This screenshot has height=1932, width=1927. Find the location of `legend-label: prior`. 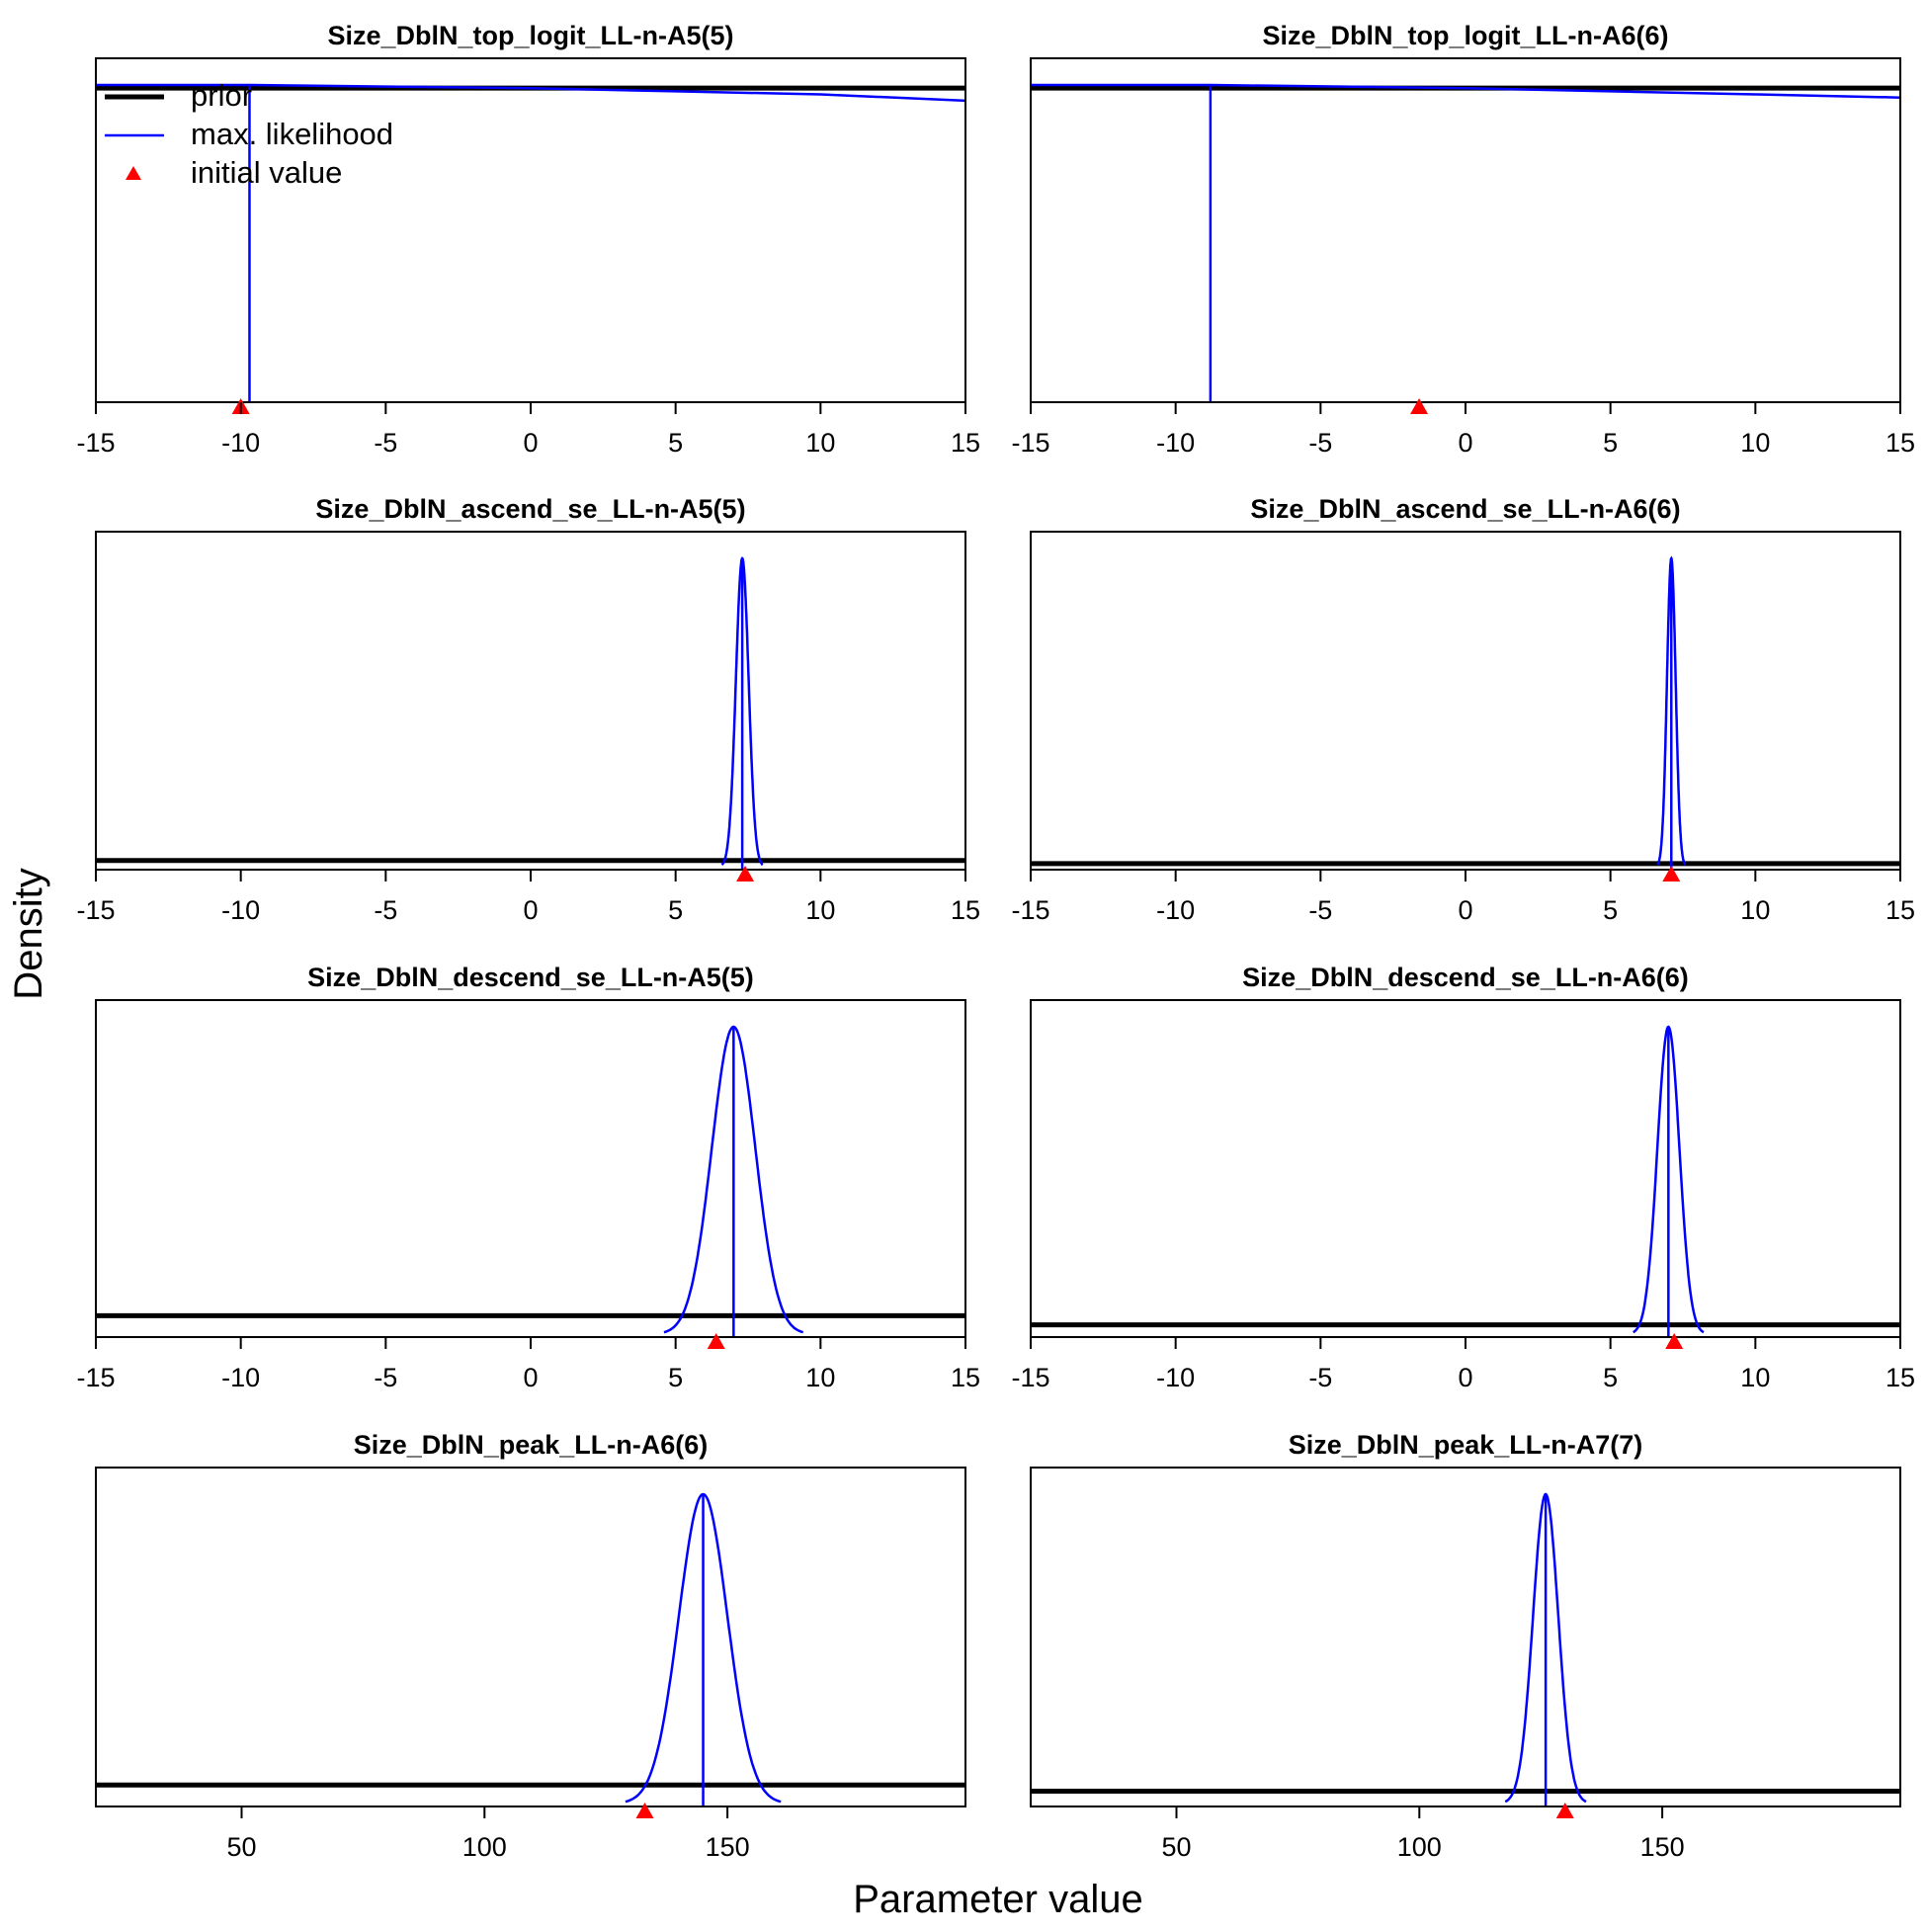

legend-label: prior is located at coordinates (221, 95).